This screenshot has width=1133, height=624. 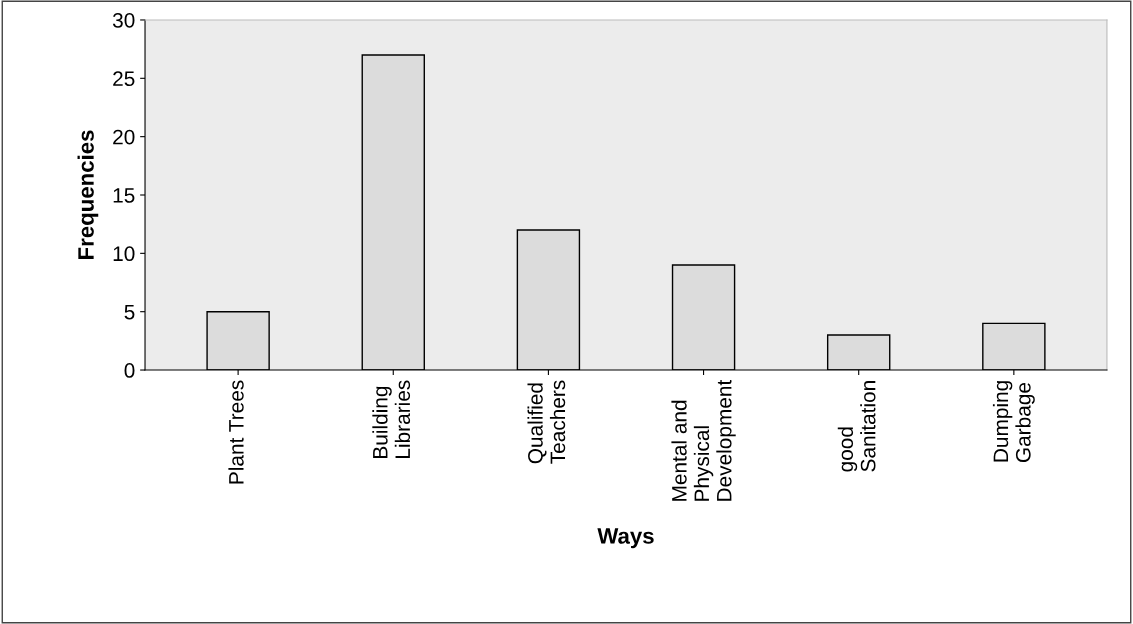 What do you see at coordinates (88, 194) in the screenshot?
I see `y-axis-title: Frequencies` at bounding box center [88, 194].